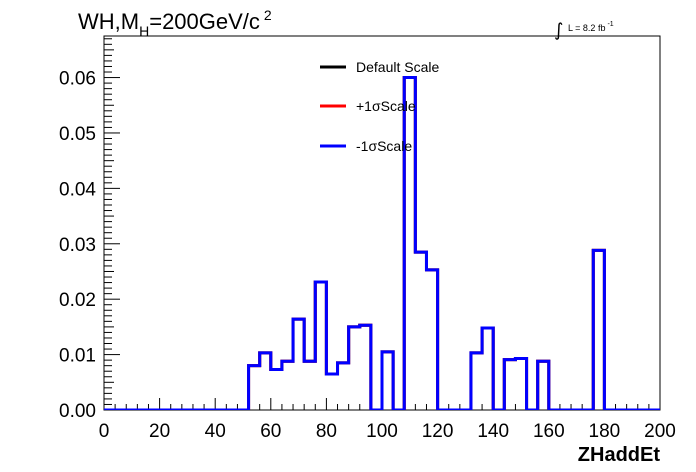  I want to click on y-tick-label: 0.06, so click(77, 79).